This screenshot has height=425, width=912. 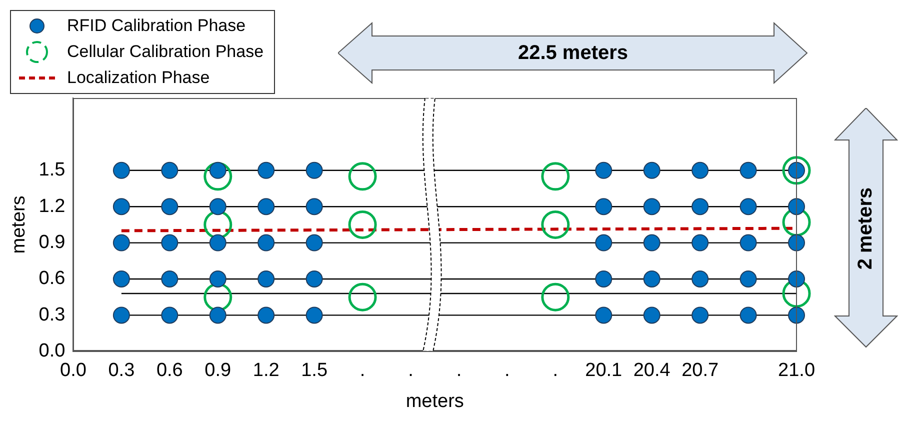 I want to click on legend-label: Cellular Calibration Phase, so click(x=165, y=52).